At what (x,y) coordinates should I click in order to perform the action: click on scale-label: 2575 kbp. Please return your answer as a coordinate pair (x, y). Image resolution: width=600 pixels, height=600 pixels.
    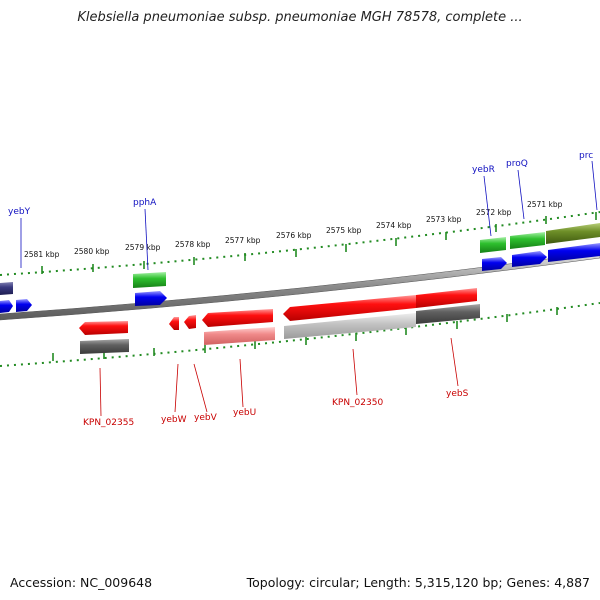
    Looking at the image, I should click on (344, 230).